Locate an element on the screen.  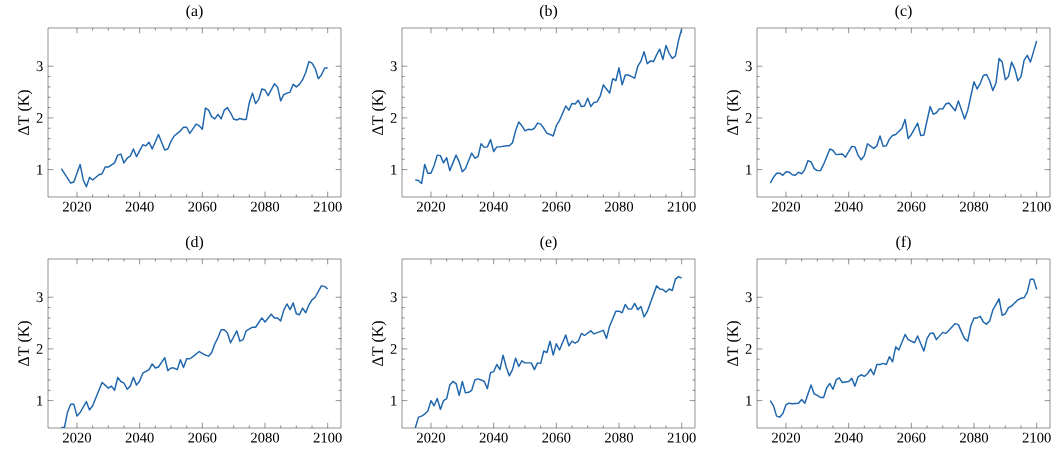
chart-title: (b) is located at coordinates (548, 12).